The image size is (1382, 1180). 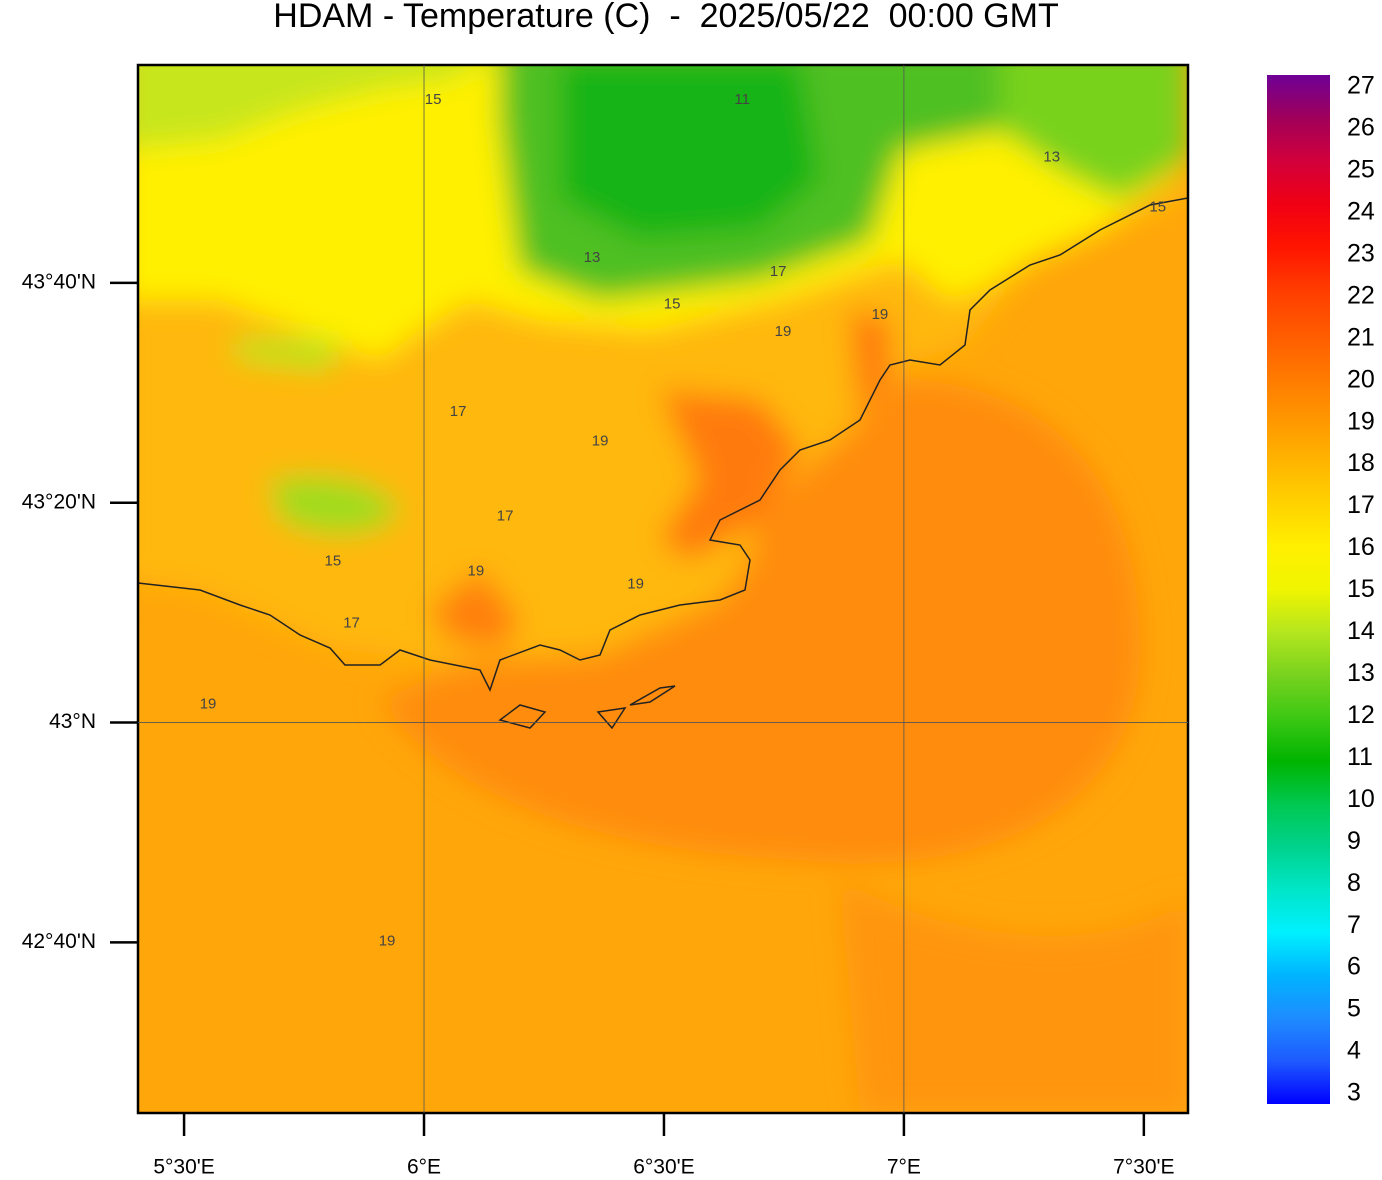 I want to click on x-tick-label: 6°E, so click(x=424, y=1167).